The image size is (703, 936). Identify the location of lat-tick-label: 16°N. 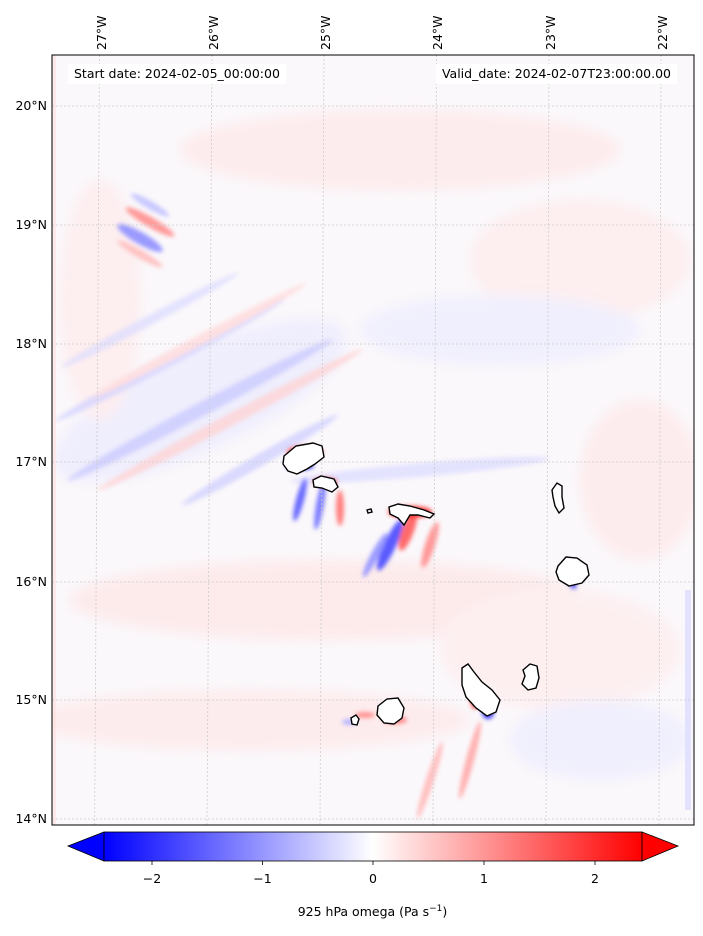
(31, 581).